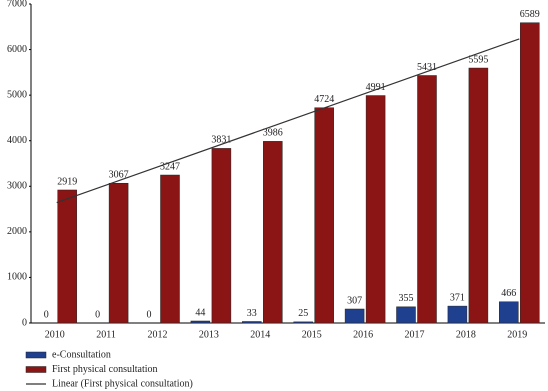 Image resolution: width=548 pixels, height=391 pixels. What do you see at coordinates (406, 298) in the screenshot?
I see `value-label: 355` at bounding box center [406, 298].